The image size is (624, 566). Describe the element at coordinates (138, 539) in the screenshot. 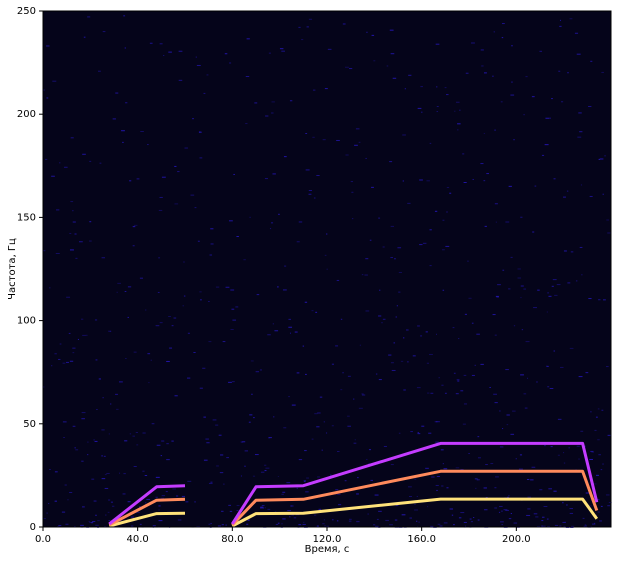

I see `x-tick-label: 40.0` at that location.